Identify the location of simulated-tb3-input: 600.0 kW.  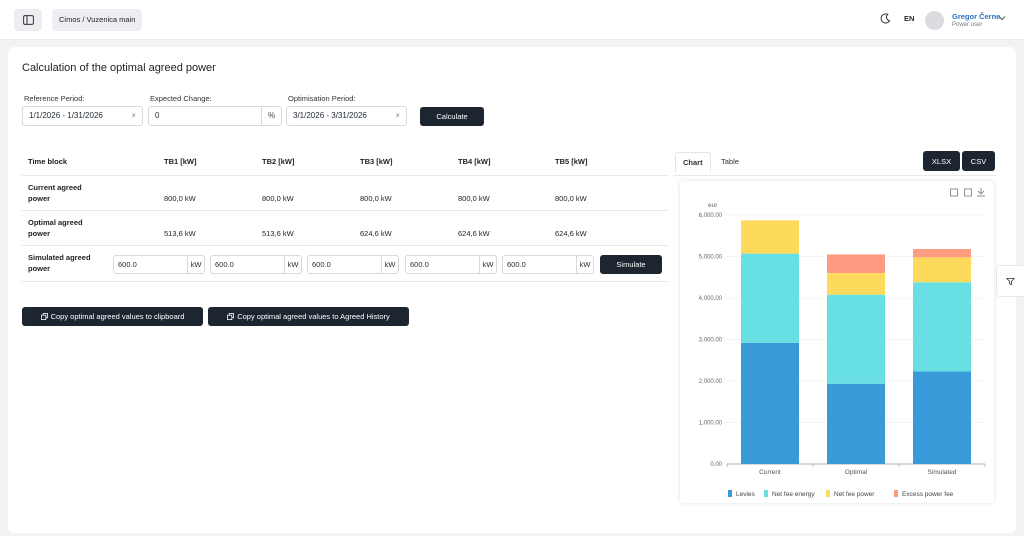
(353, 264).